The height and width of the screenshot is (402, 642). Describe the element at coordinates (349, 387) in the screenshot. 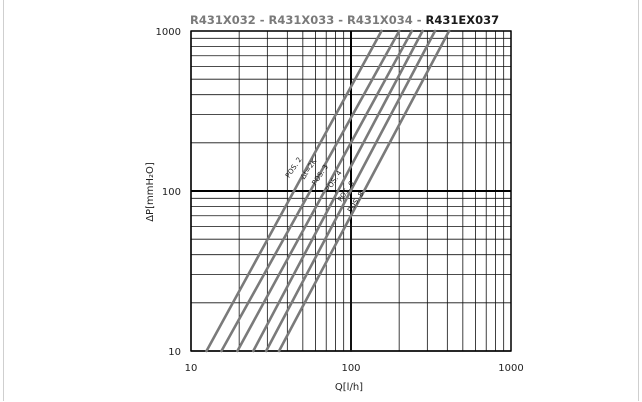

I see `x-axis-label: Q[l/h]` at that location.